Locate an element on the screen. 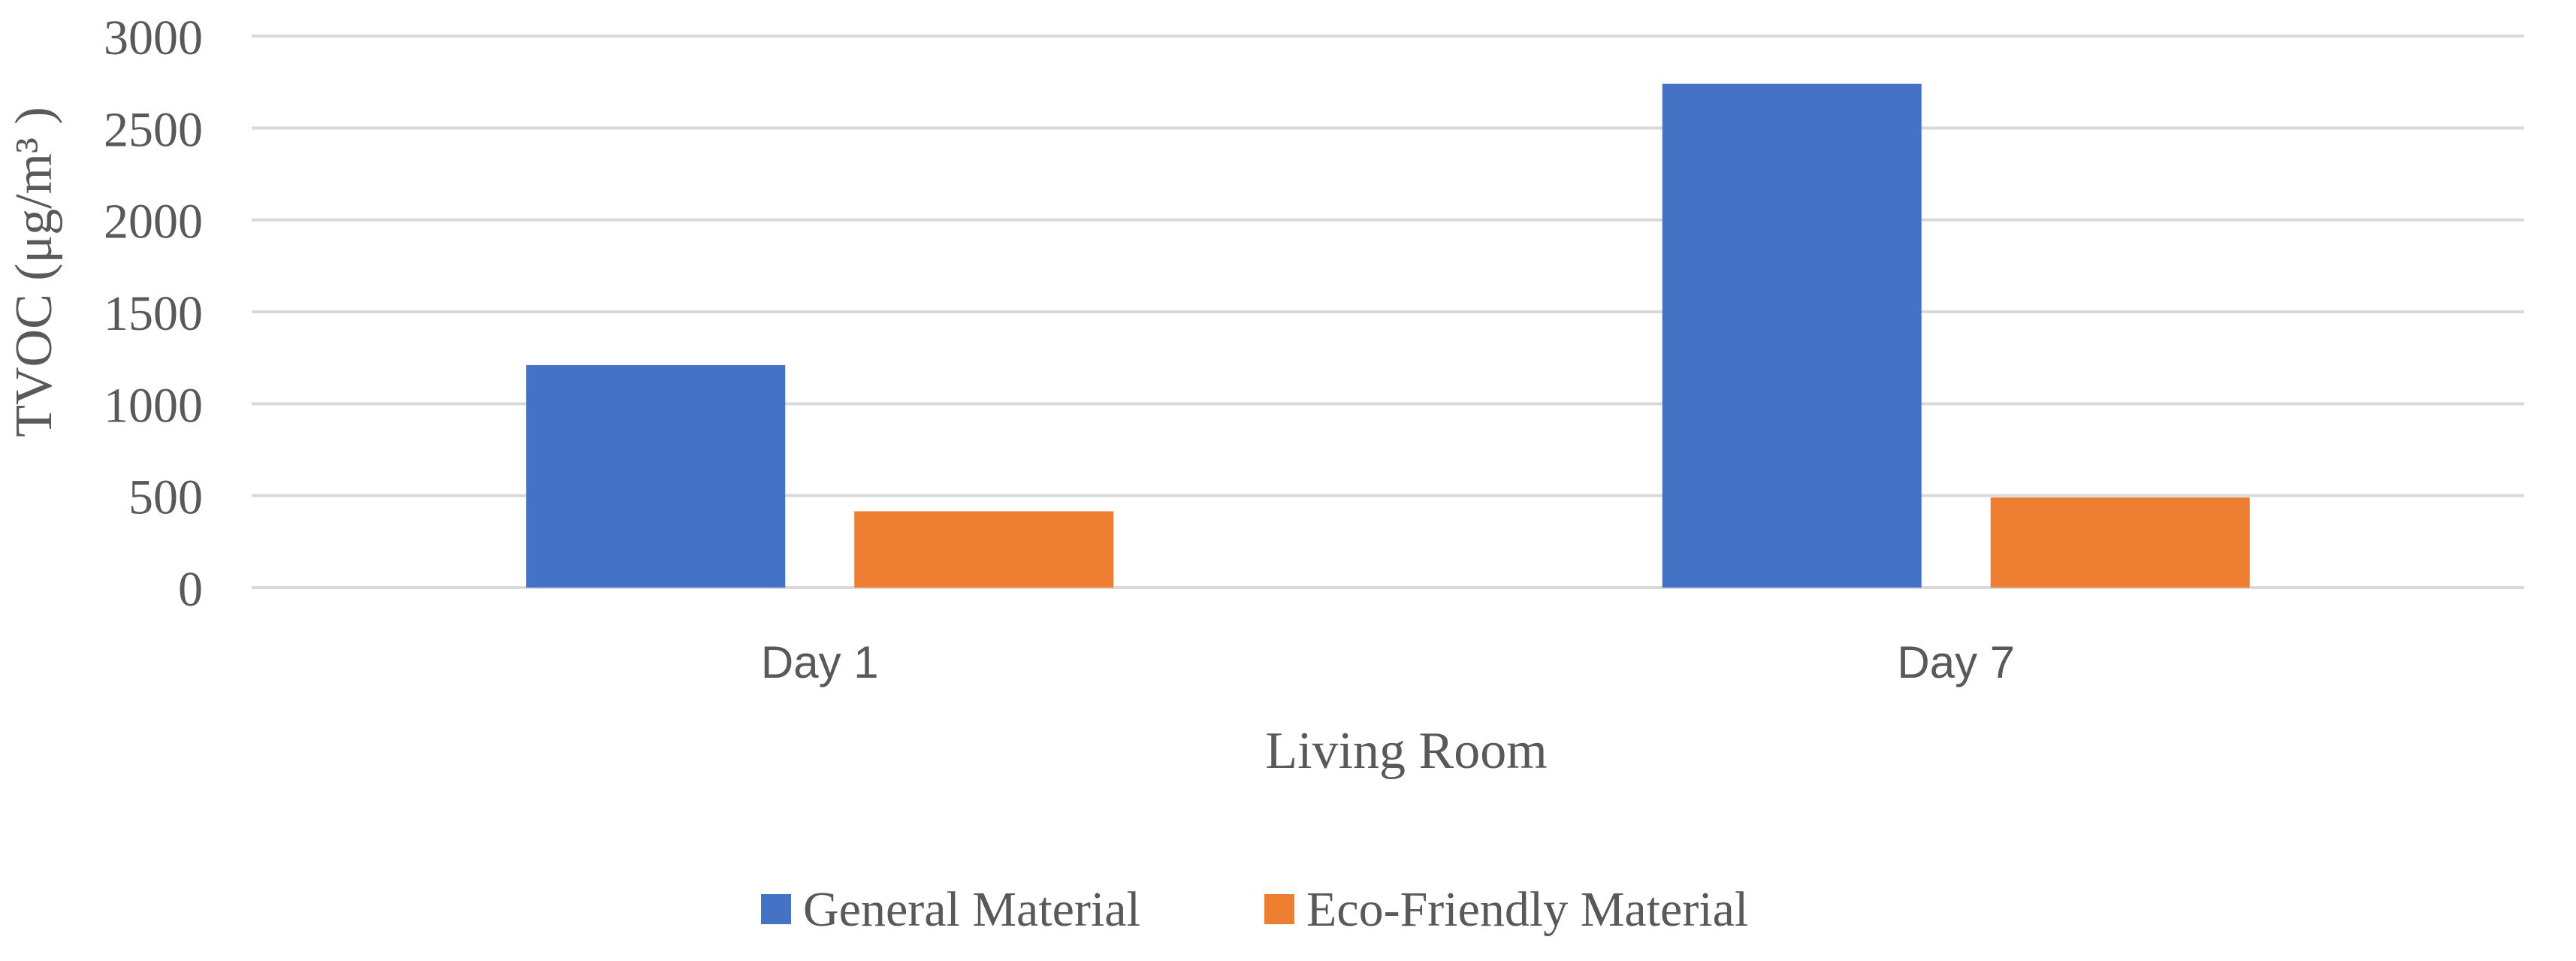  x-tick-label: Day 1 is located at coordinates (820, 663).